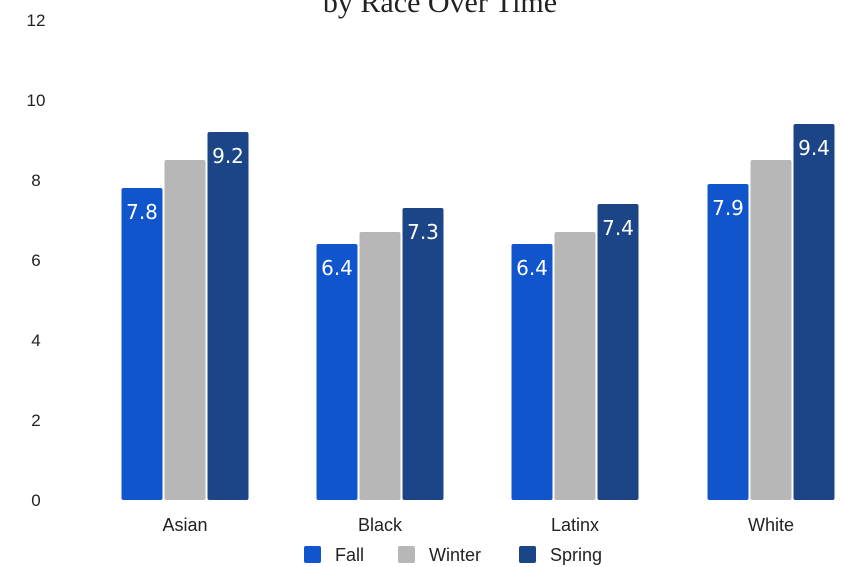  What do you see at coordinates (312, 554) in the screenshot?
I see `legend-swatch-fall` at bounding box center [312, 554].